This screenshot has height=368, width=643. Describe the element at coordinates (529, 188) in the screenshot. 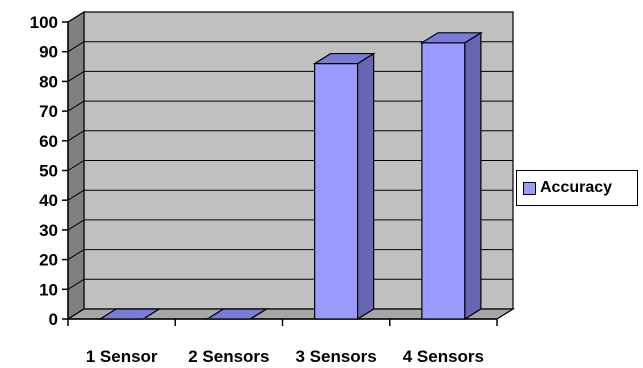

I see `legend-swatch-accuracy` at that location.